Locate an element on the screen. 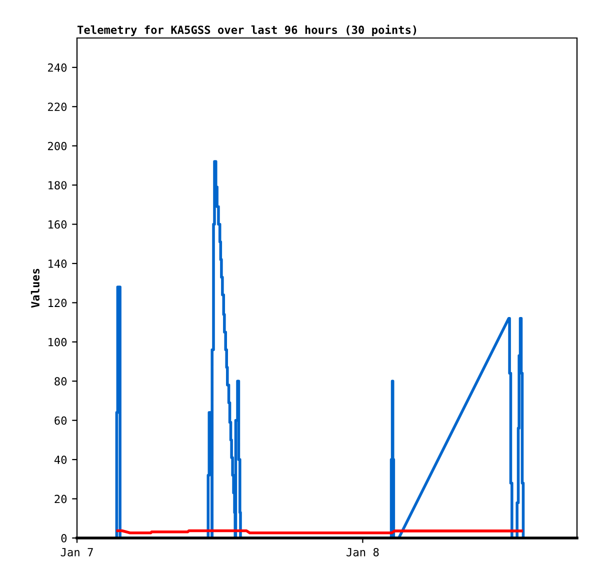 Image resolution: width=597 pixels, height=579 pixels. y-tick-label: 160 is located at coordinates (57, 224).